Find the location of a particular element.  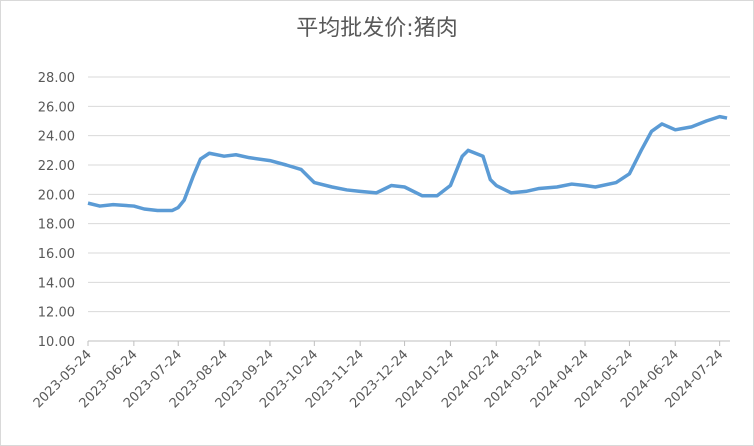

y-tick-label: 28.00 is located at coordinates (56, 78).